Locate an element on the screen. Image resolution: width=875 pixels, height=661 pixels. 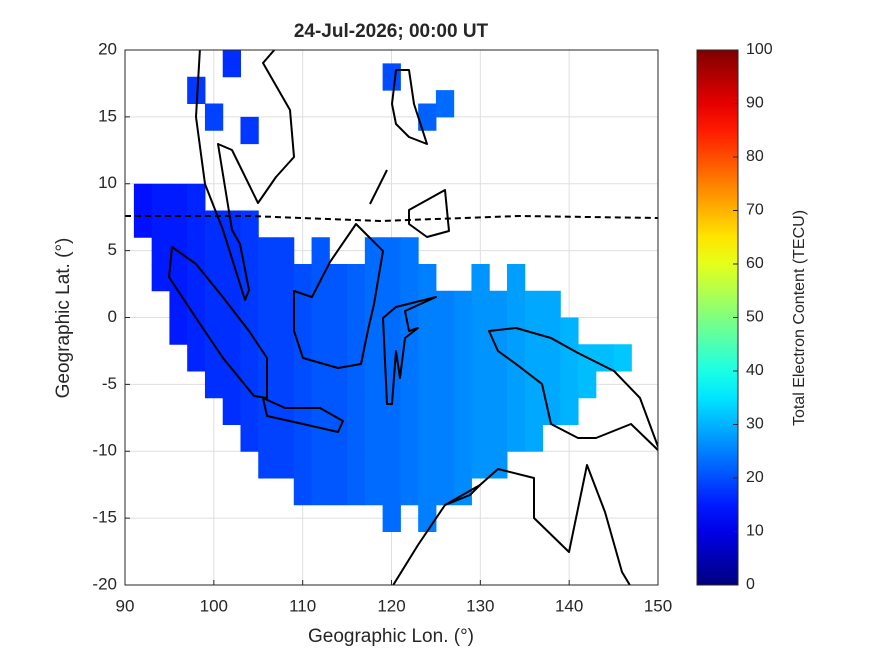
magnetic-equator is located at coordinates (391, 218).